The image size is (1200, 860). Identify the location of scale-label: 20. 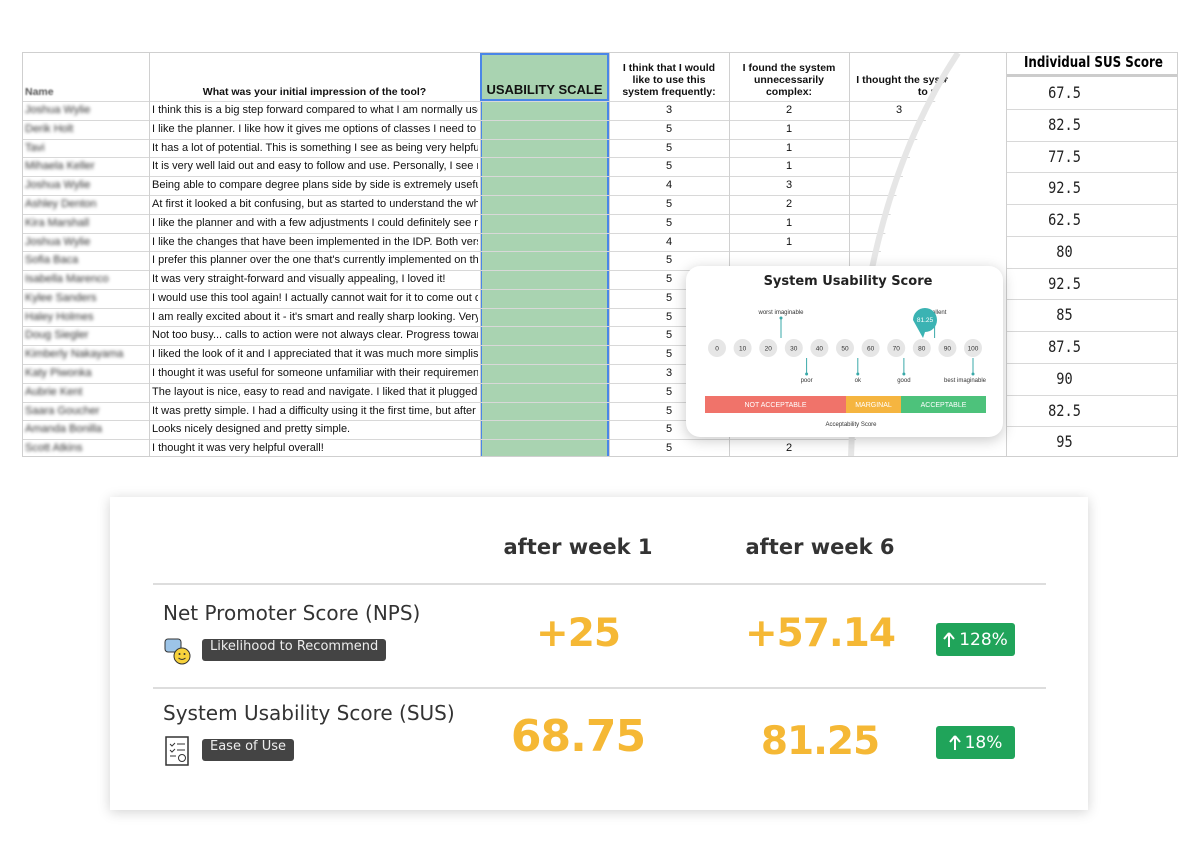
(769, 349).